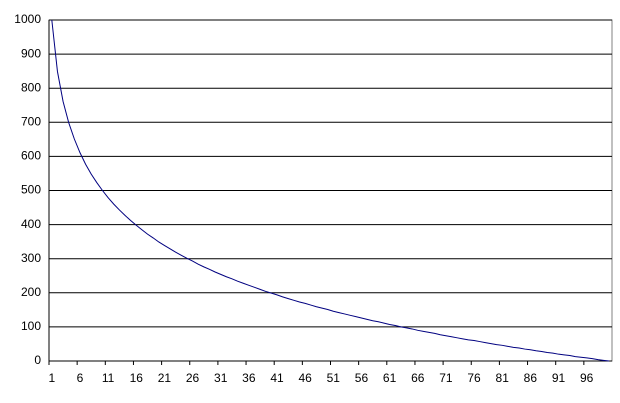 The image size is (620, 403). What do you see at coordinates (277, 378) in the screenshot?
I see `x-tick-label: 41` at bounding box center [277, 378].